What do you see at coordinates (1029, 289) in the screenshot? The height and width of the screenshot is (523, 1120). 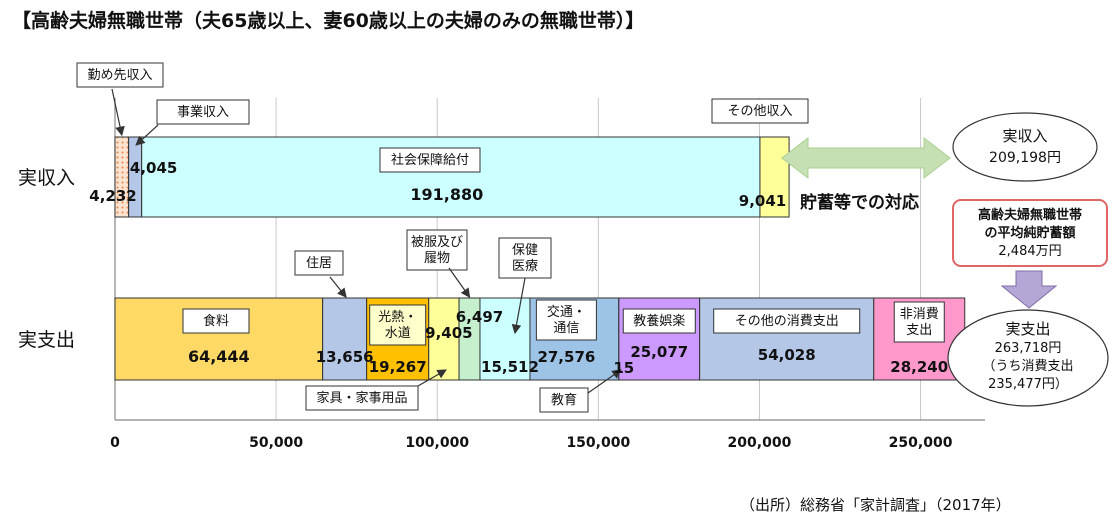 I see `down-arrow-shape` at bounding box center [1029, 289].